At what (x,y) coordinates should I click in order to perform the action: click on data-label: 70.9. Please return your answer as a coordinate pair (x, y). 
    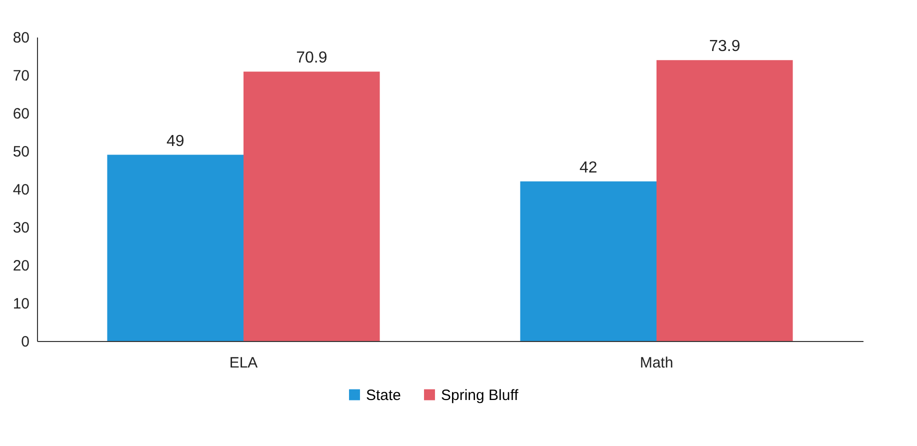
    Looking at the image, I should click on (312, 58).